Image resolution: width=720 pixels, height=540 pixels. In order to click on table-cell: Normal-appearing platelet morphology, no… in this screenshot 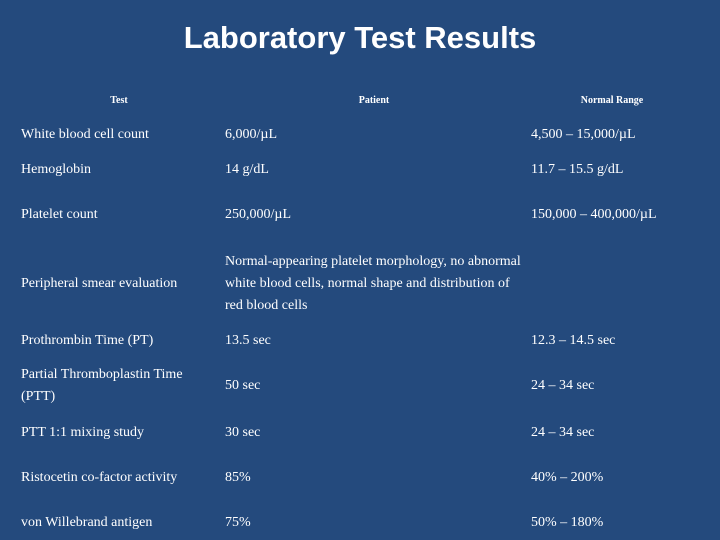, I will do `click(373, 283)`.